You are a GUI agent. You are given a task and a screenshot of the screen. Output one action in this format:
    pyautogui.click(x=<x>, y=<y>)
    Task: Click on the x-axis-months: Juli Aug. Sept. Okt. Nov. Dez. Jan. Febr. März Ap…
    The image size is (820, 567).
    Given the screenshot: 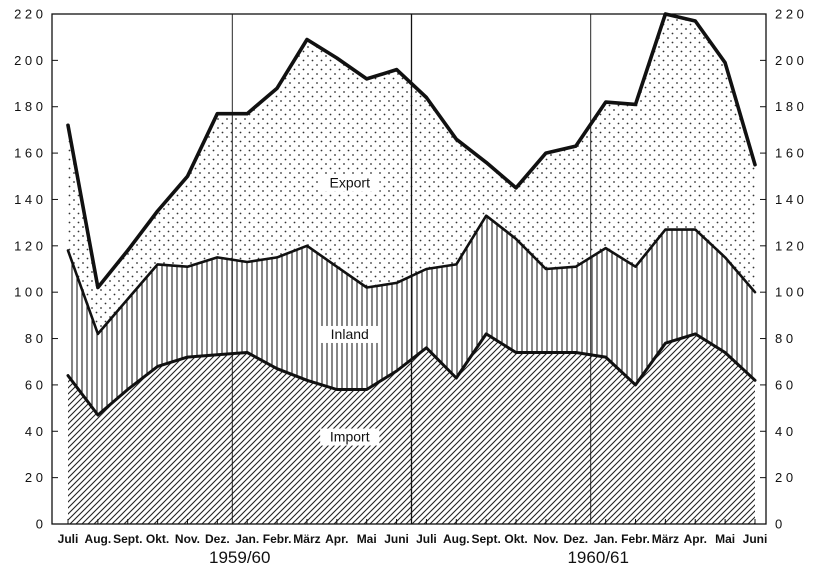 What is the action you would take?
    pyautogui.click(x=413, y=532)
    